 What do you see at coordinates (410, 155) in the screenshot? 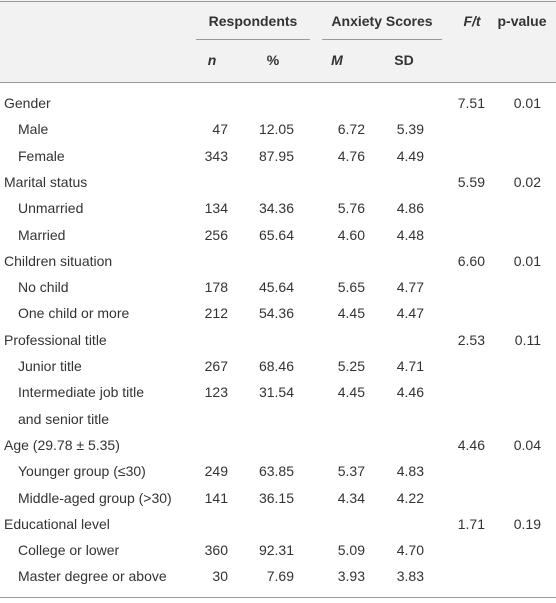
I see `cell-value: 4.49` at bounding box center [410, 155].